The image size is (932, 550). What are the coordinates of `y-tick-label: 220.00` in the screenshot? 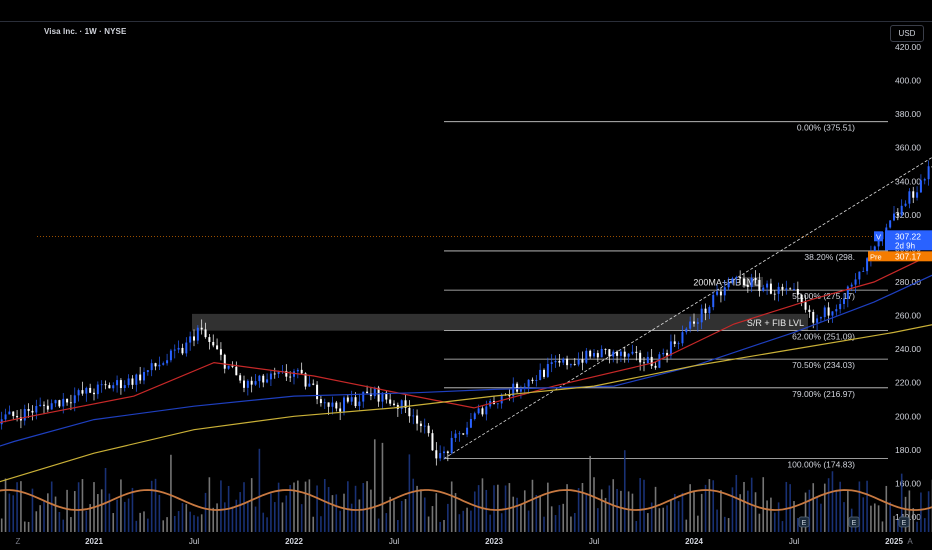 It's located at (908, 383).